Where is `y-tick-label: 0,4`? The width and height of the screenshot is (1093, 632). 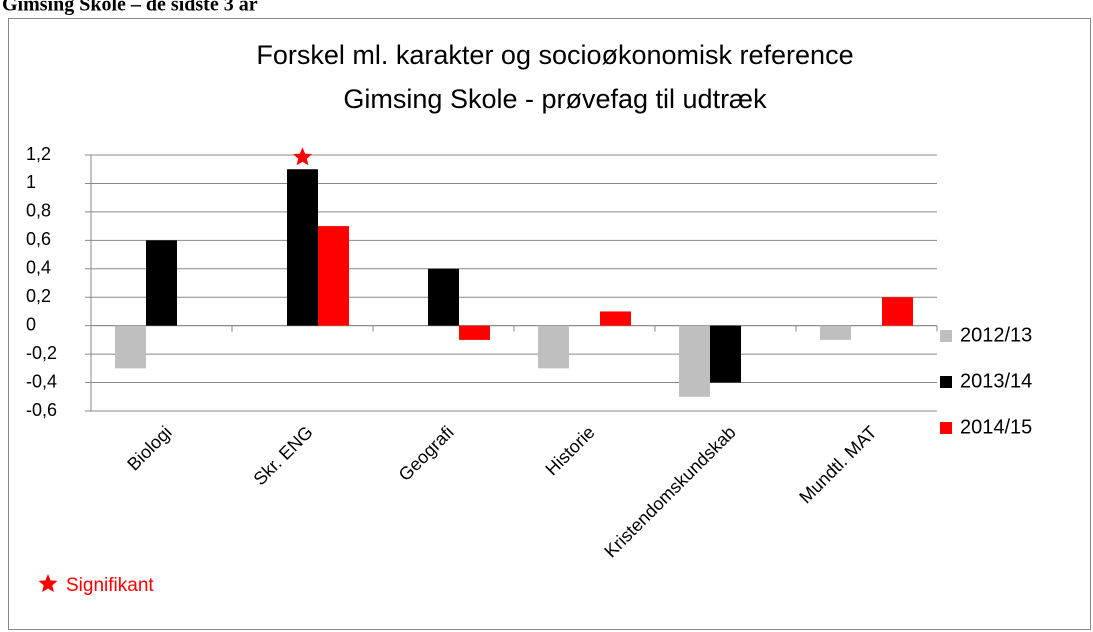
y-tick-label: 0,4 is located at coordinates (38, 268).